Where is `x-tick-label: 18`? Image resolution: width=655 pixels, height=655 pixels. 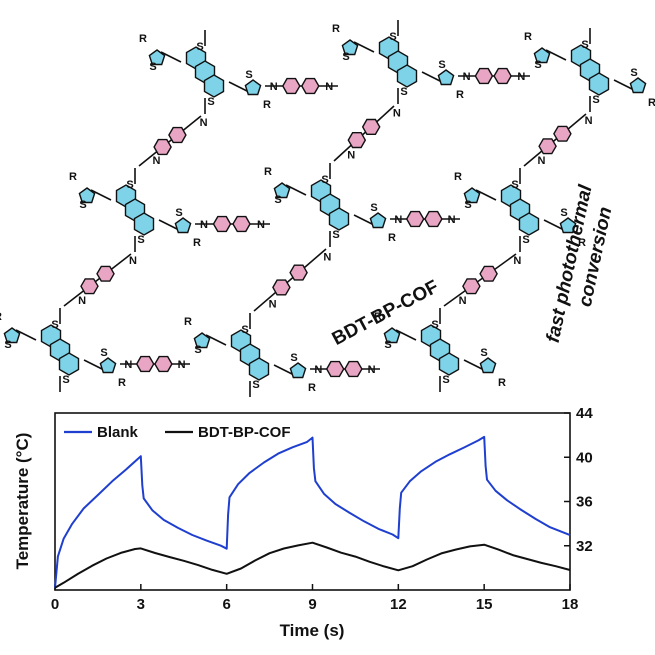 x-tick-label: 18 is located at coordinates (570, 604).